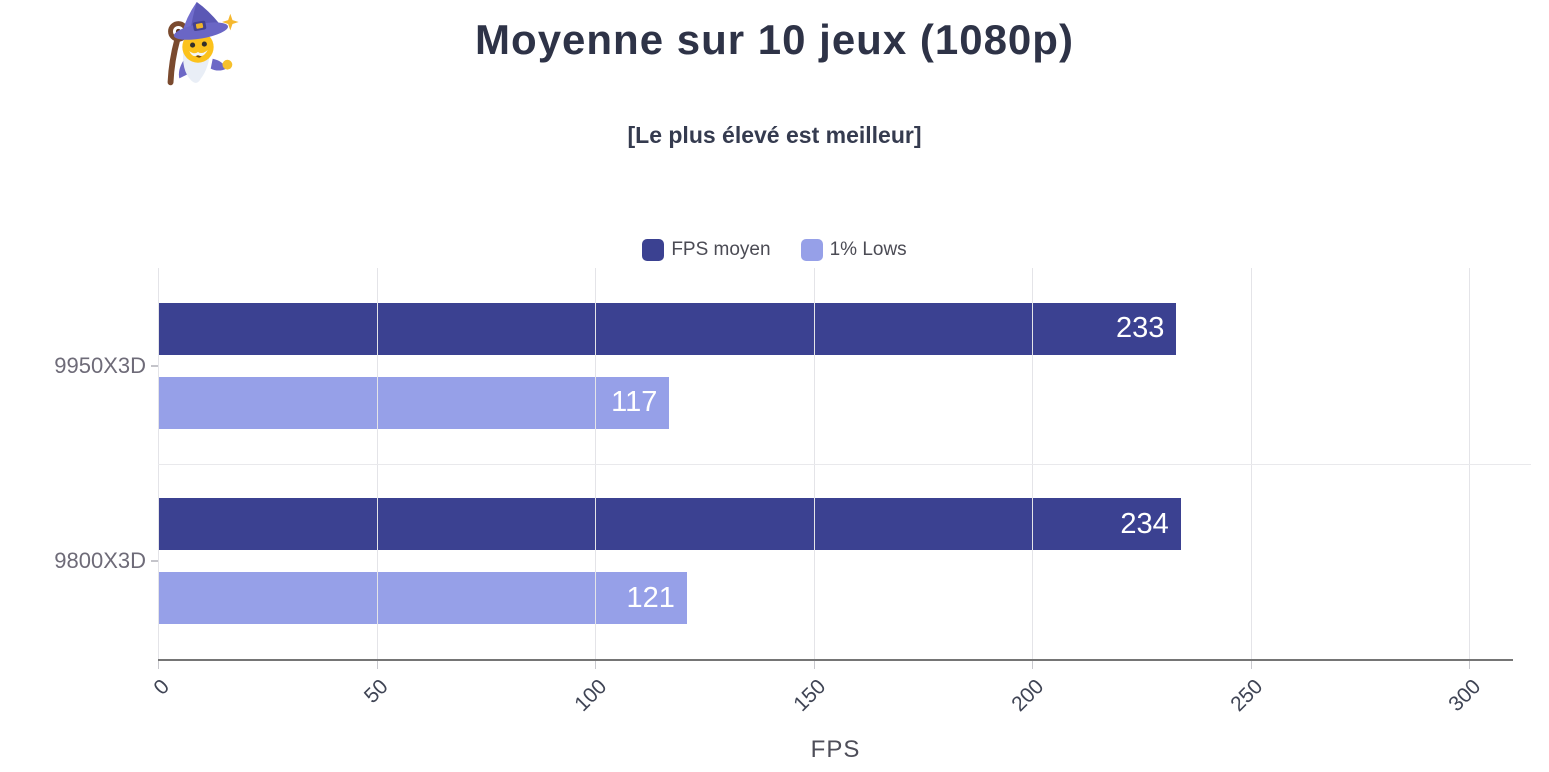 The image size is (1549, 772). I want to click on legend-item-fps-moyen: FPS moyen, so click(706, 250).